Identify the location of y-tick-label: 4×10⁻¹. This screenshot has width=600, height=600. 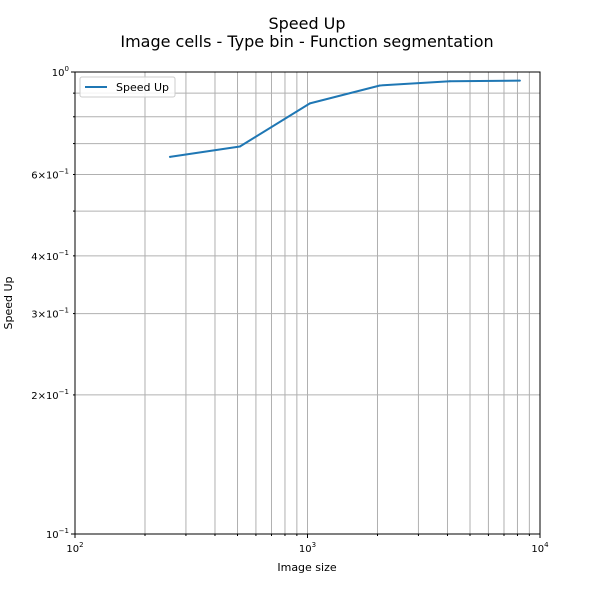
(50, 256).